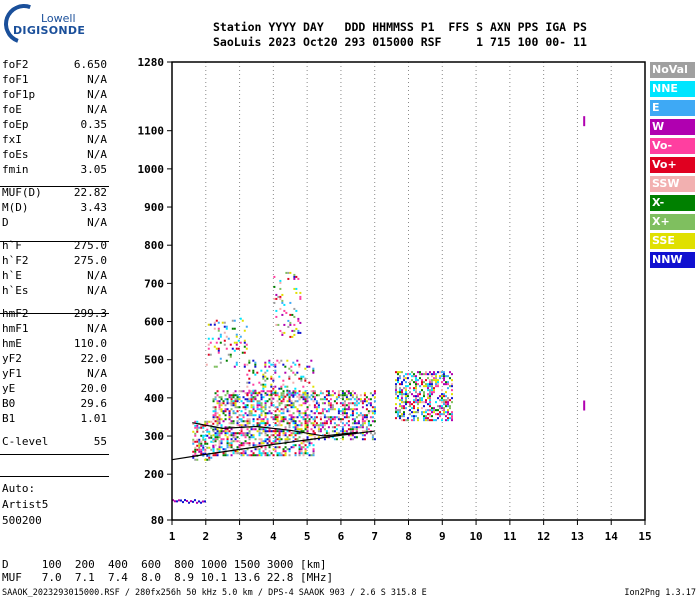 The image size is (700, 600). I want to click on param-name: h`F2, so click(15, 260).